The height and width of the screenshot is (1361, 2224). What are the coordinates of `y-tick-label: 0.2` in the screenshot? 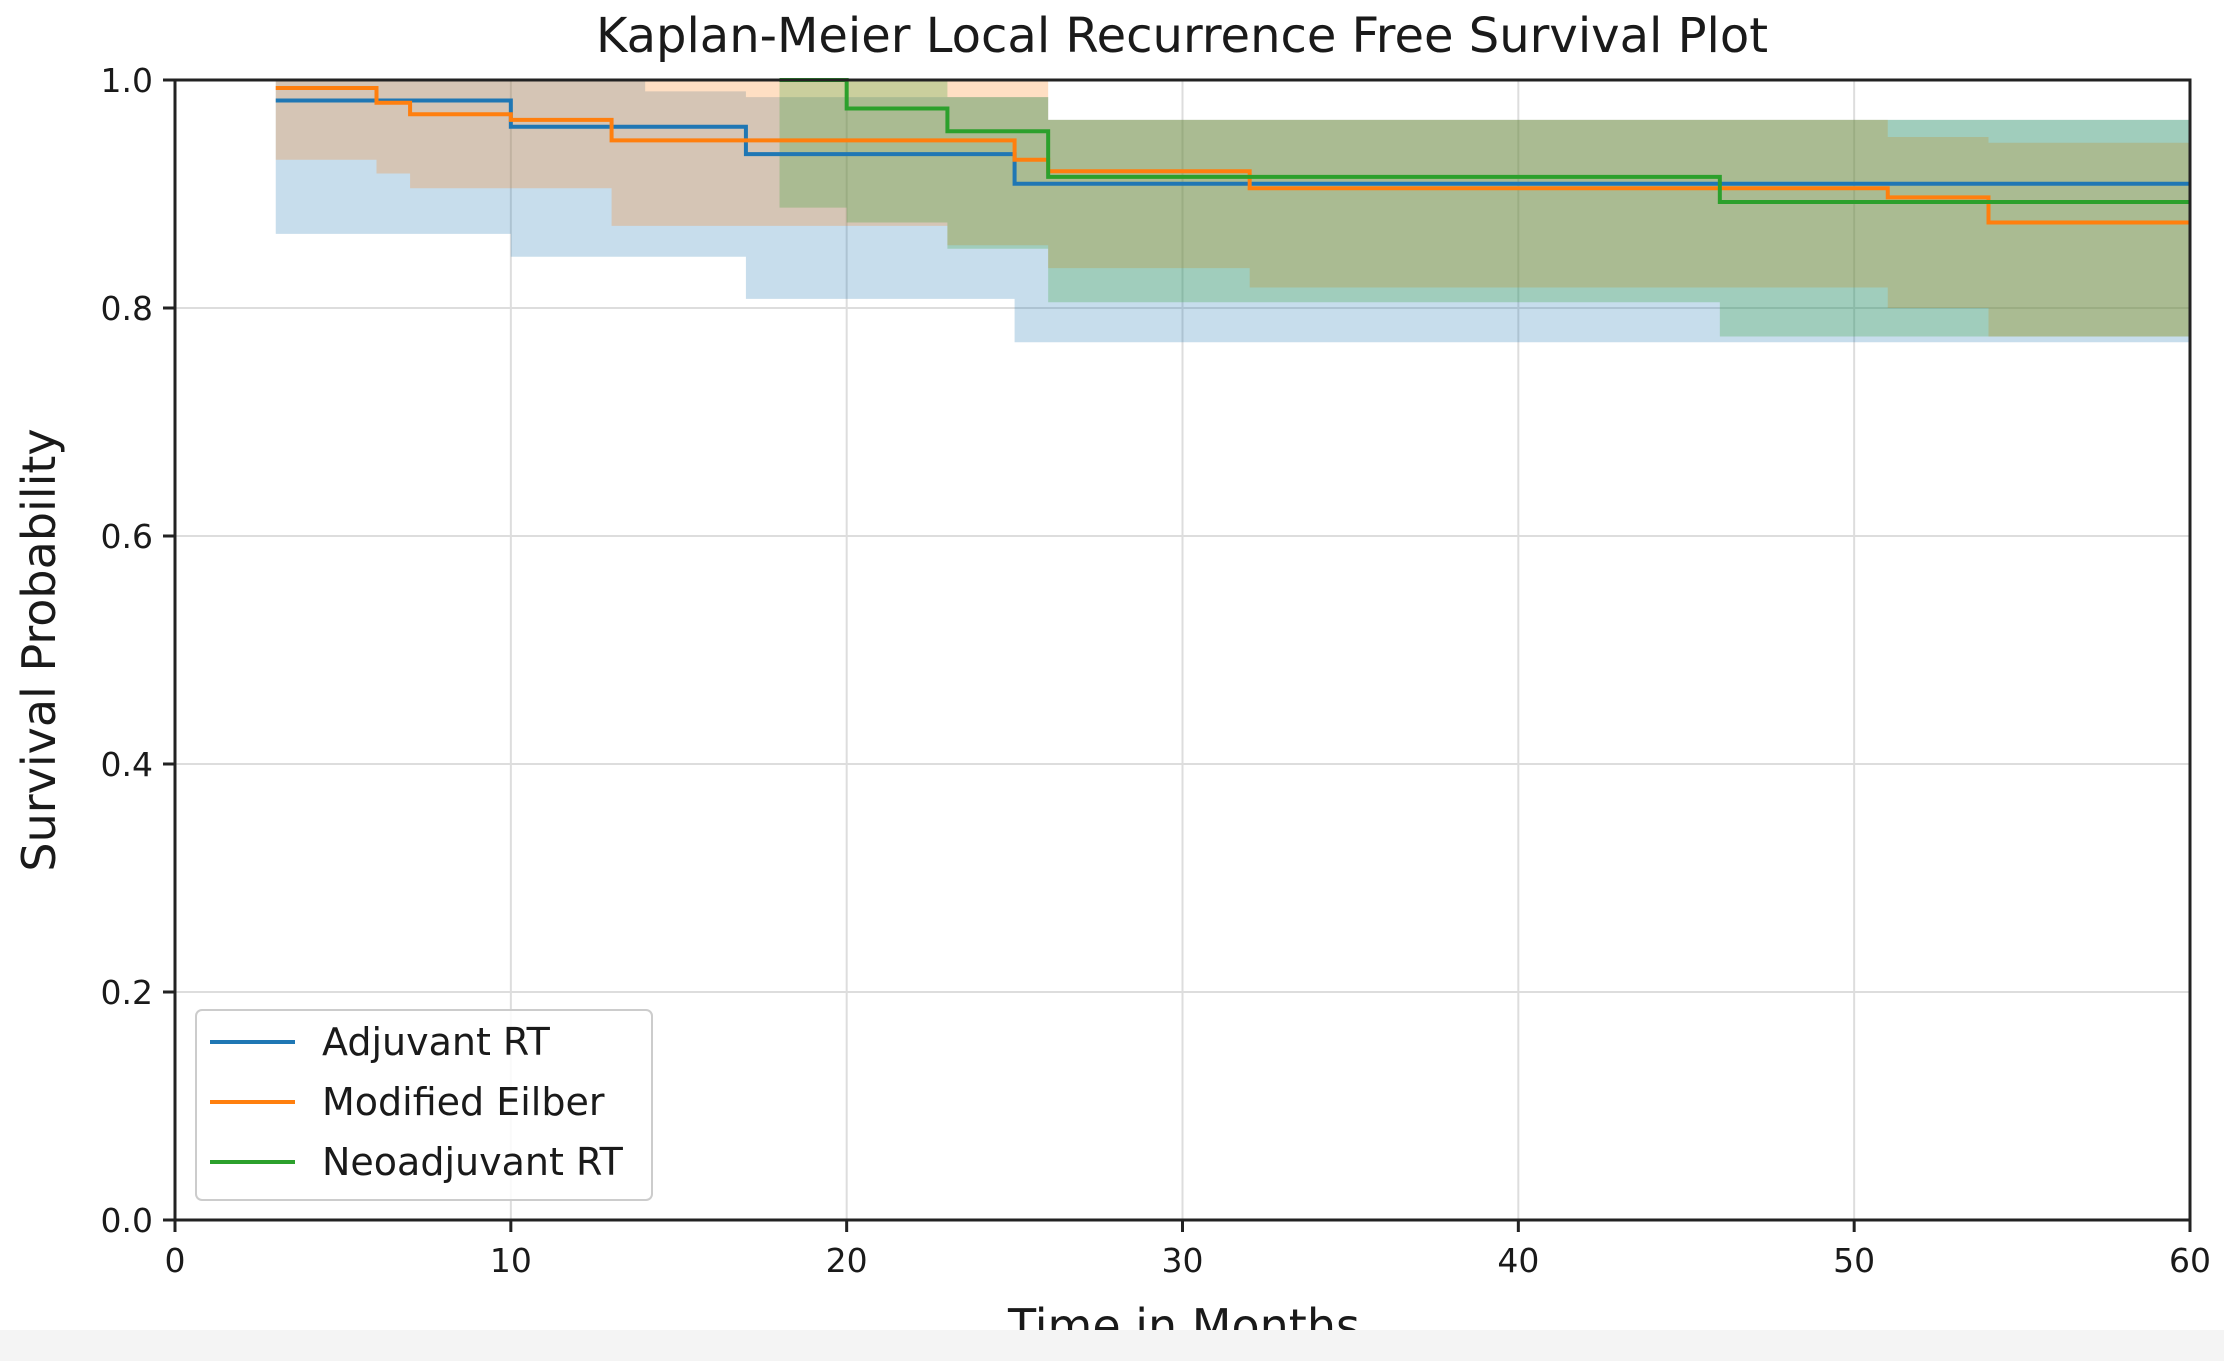 It's located at (127, 992).